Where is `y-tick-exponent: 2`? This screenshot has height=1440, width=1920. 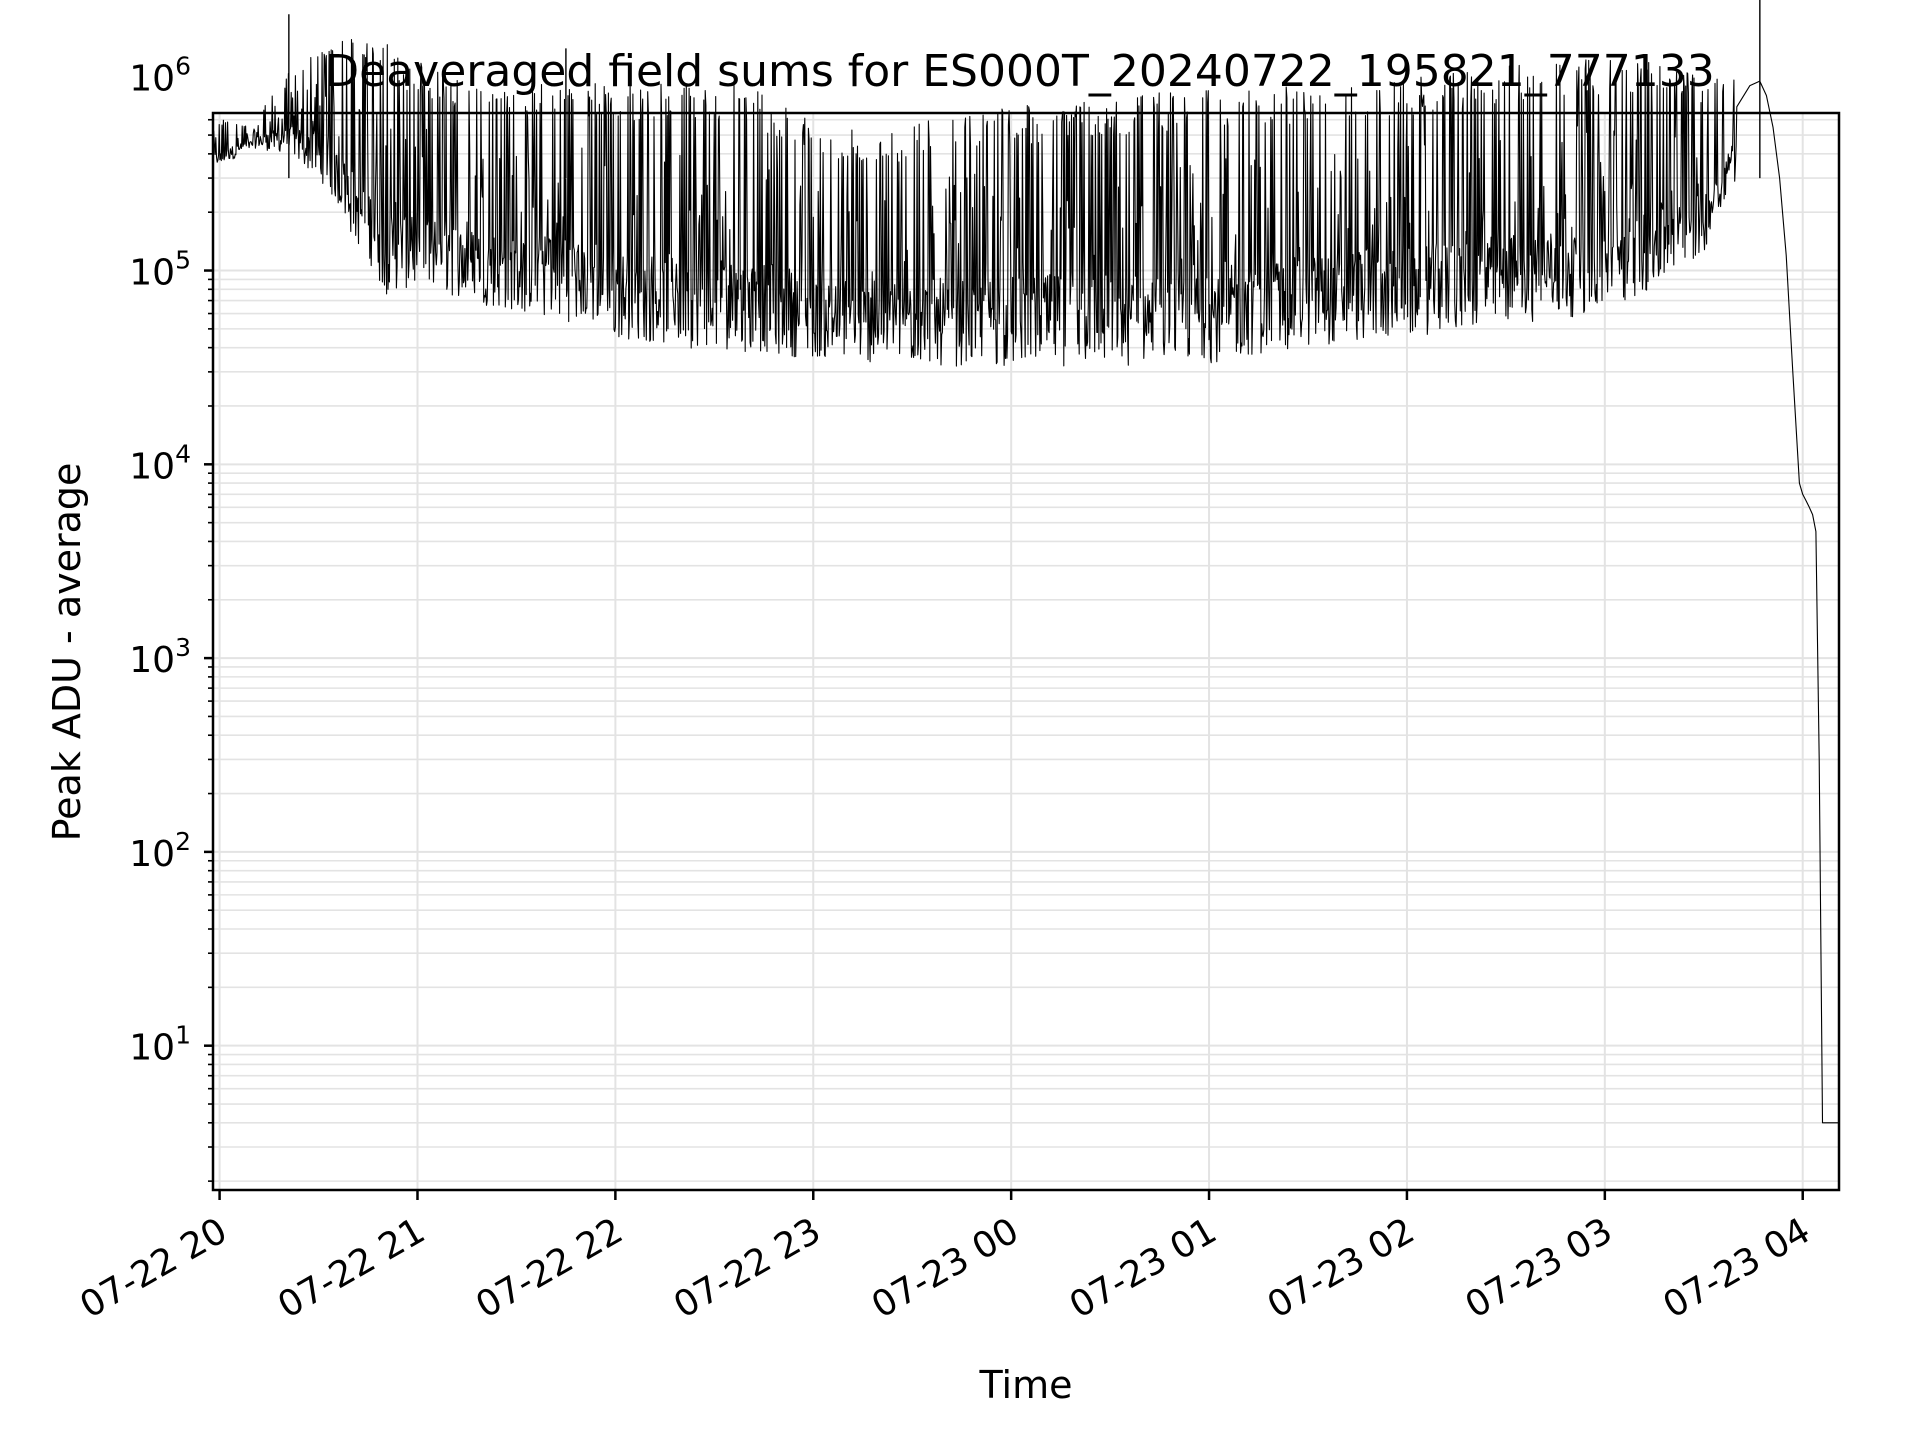 y-tick-exponent: 2 is located at coordinates (183, 841).